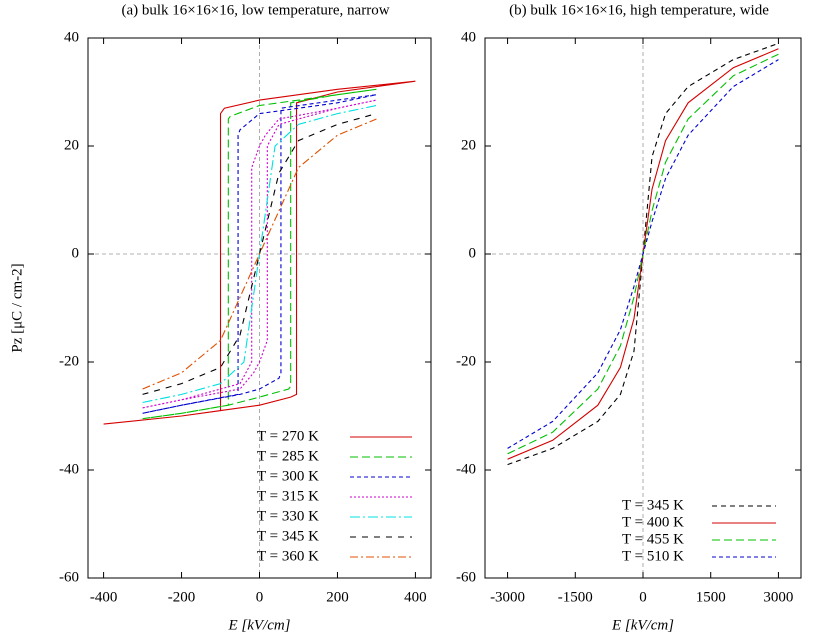  Describe the element at coordinates (182, 597) in the screenshot. I see `x-tick-label: -200` at that location.